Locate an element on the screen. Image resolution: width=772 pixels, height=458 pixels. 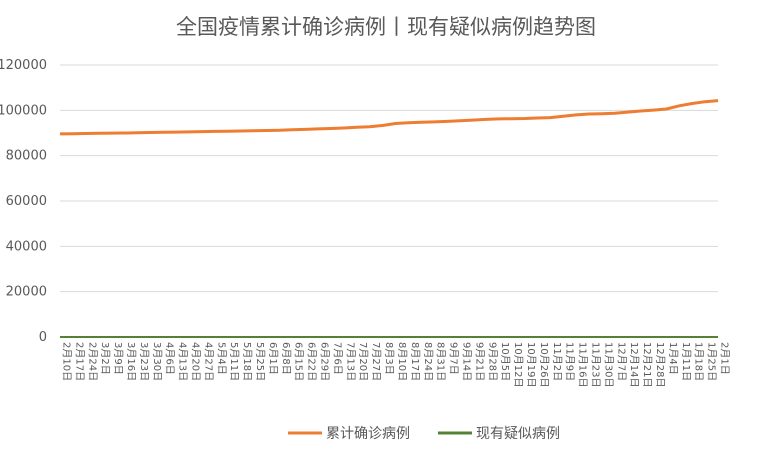
x-tick-label: 7月20日 is located at coordinates (363, 361).